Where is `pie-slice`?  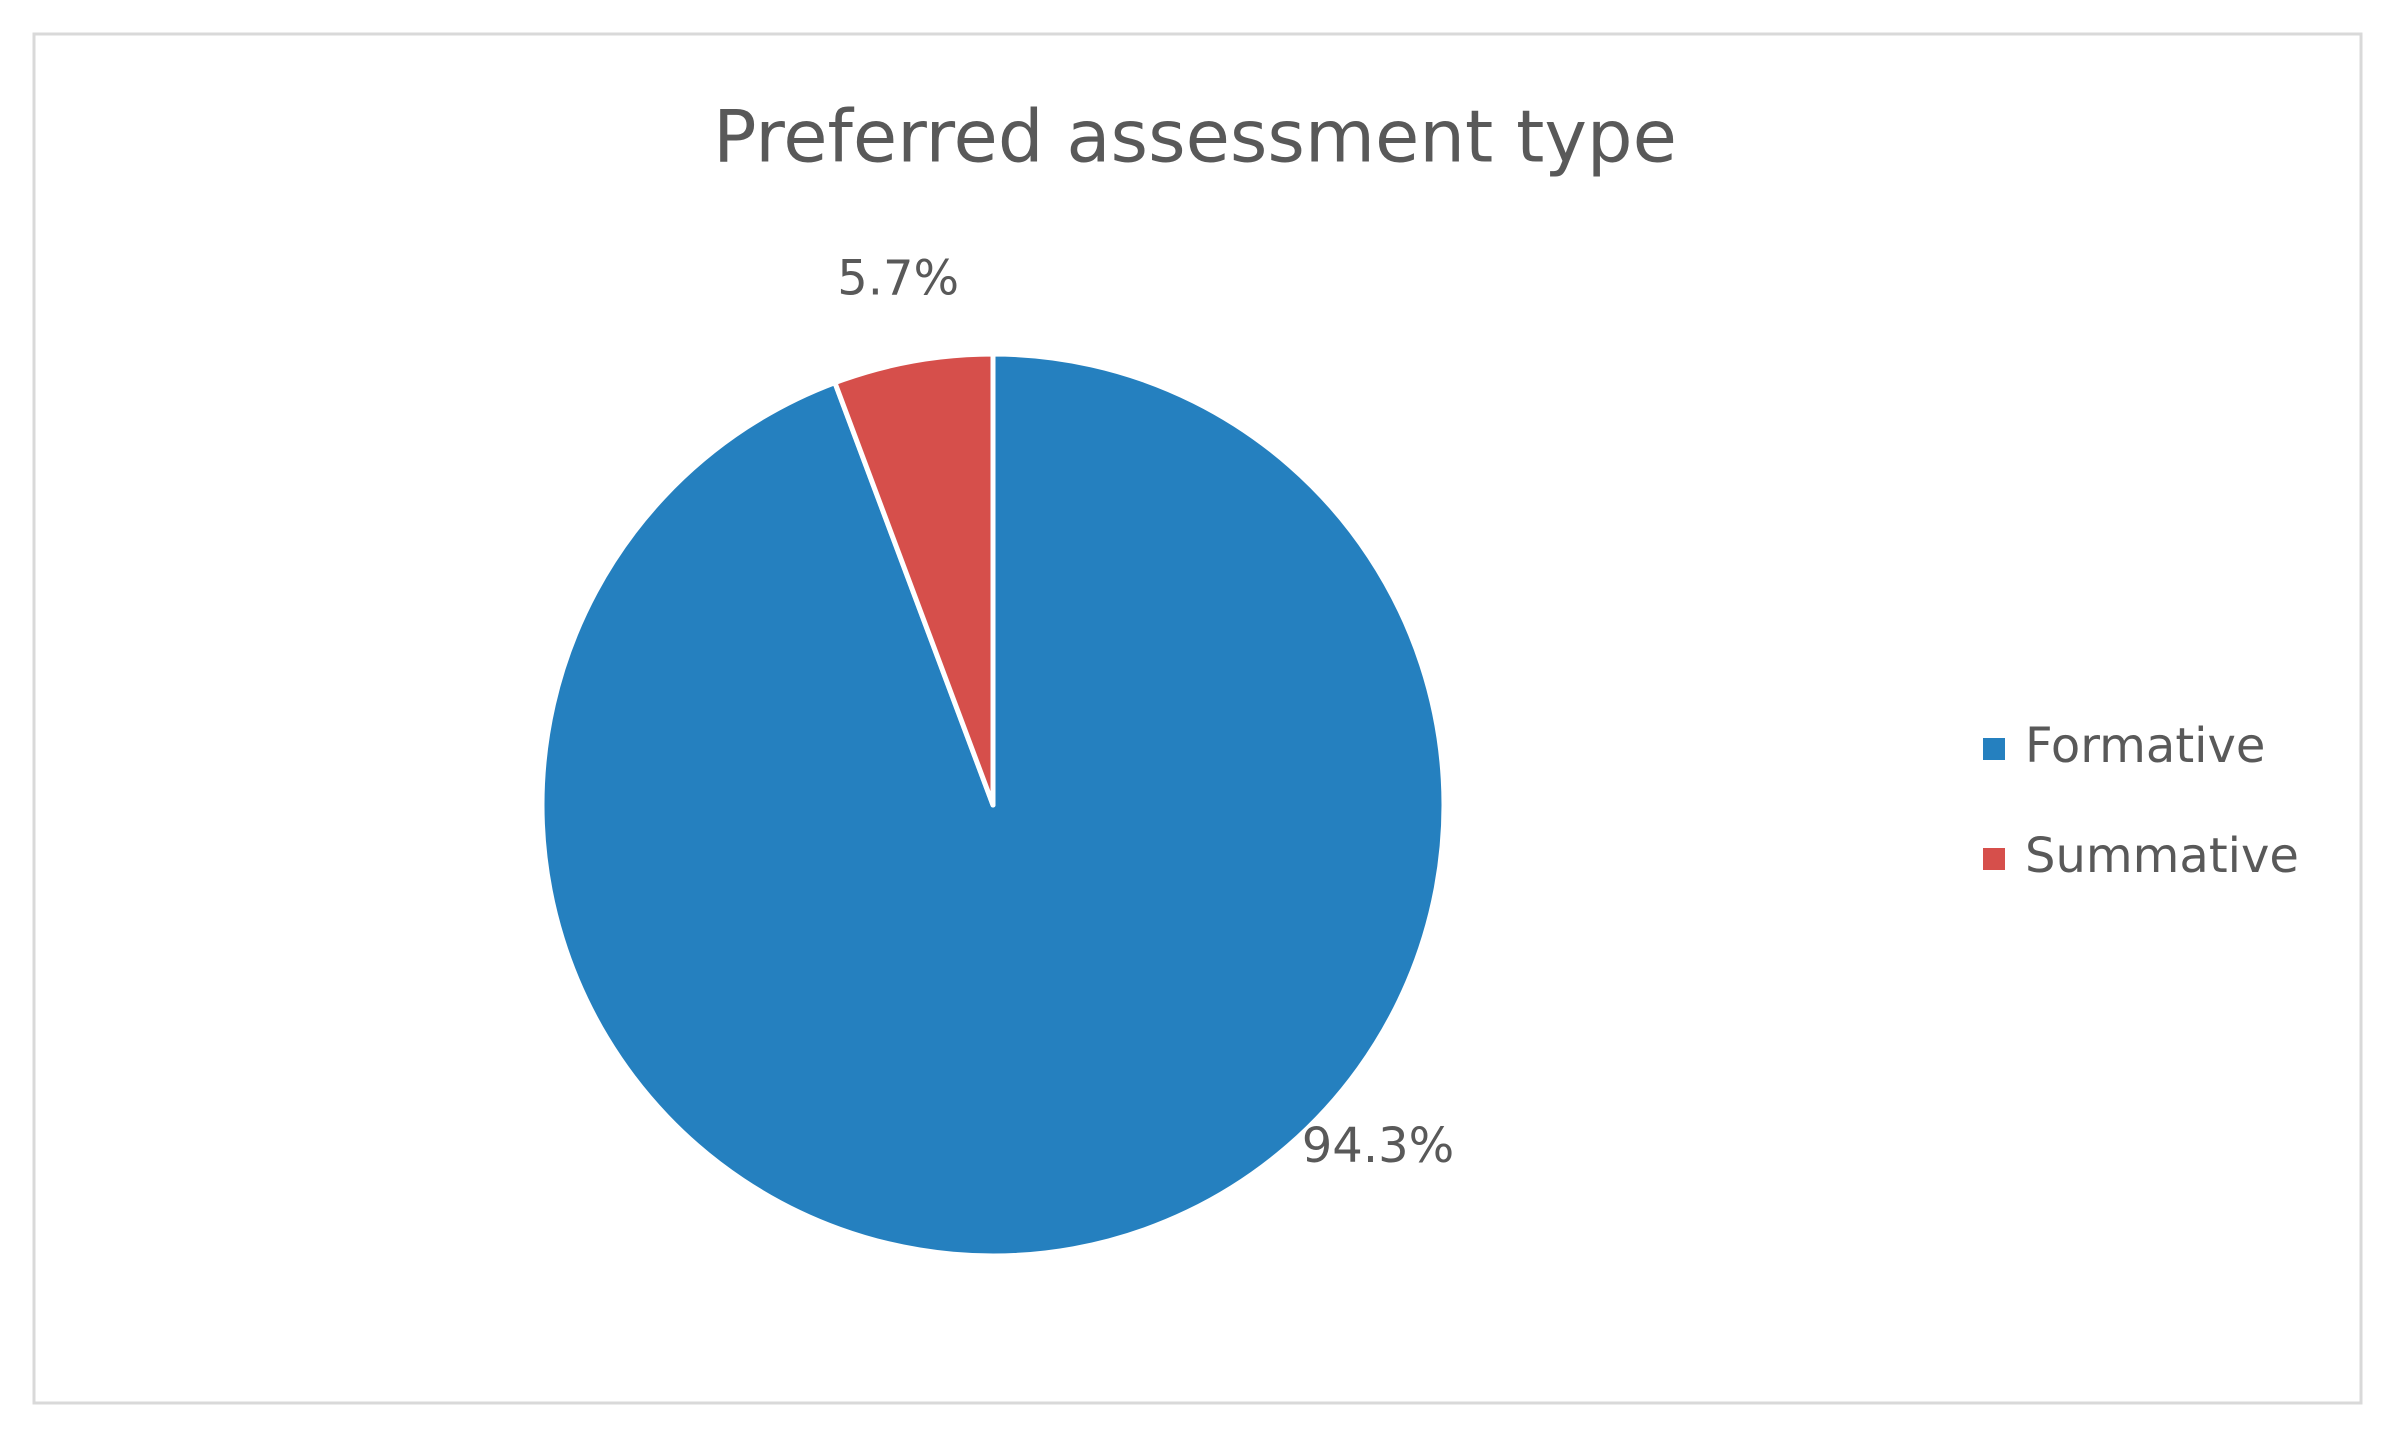
pie-slice is located at coordinates (914, 579).